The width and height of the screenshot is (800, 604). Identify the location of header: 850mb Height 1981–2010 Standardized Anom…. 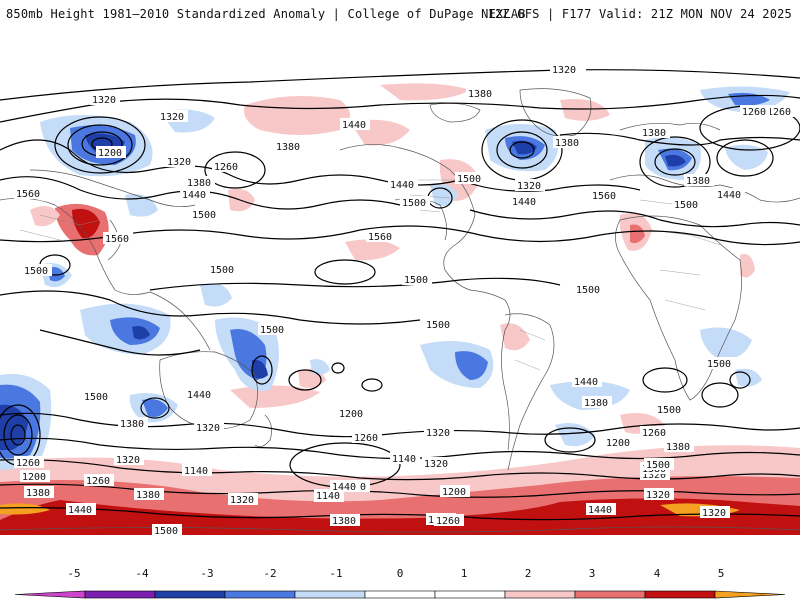
(400, 15).